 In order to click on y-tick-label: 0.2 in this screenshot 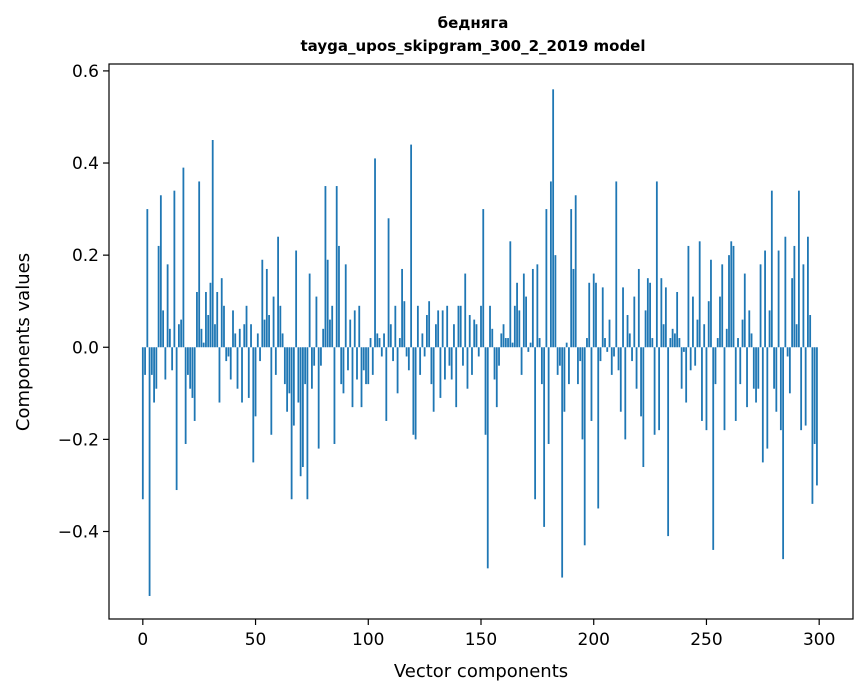, I will do `click(85, 256)`.